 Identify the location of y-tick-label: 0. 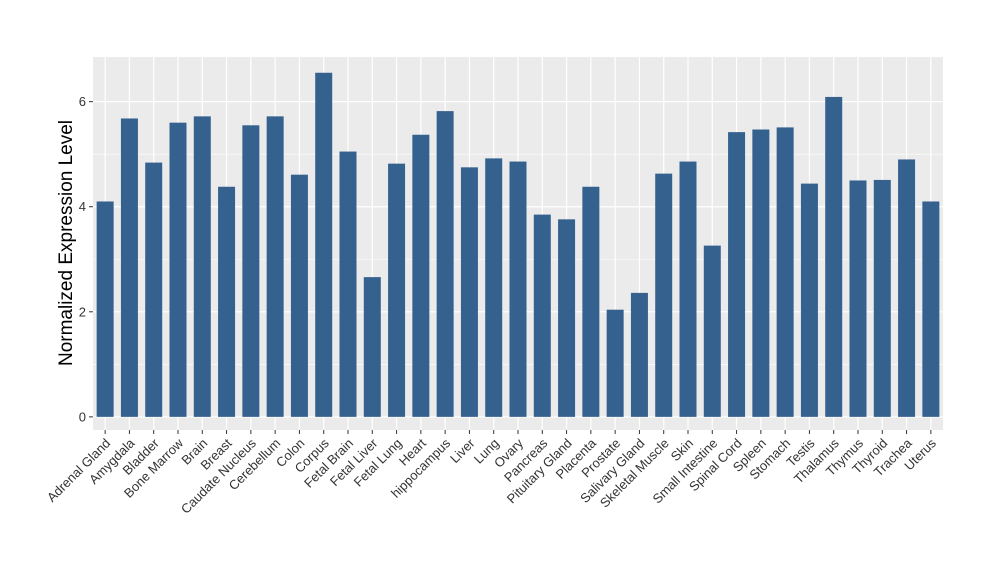
(82, 416).